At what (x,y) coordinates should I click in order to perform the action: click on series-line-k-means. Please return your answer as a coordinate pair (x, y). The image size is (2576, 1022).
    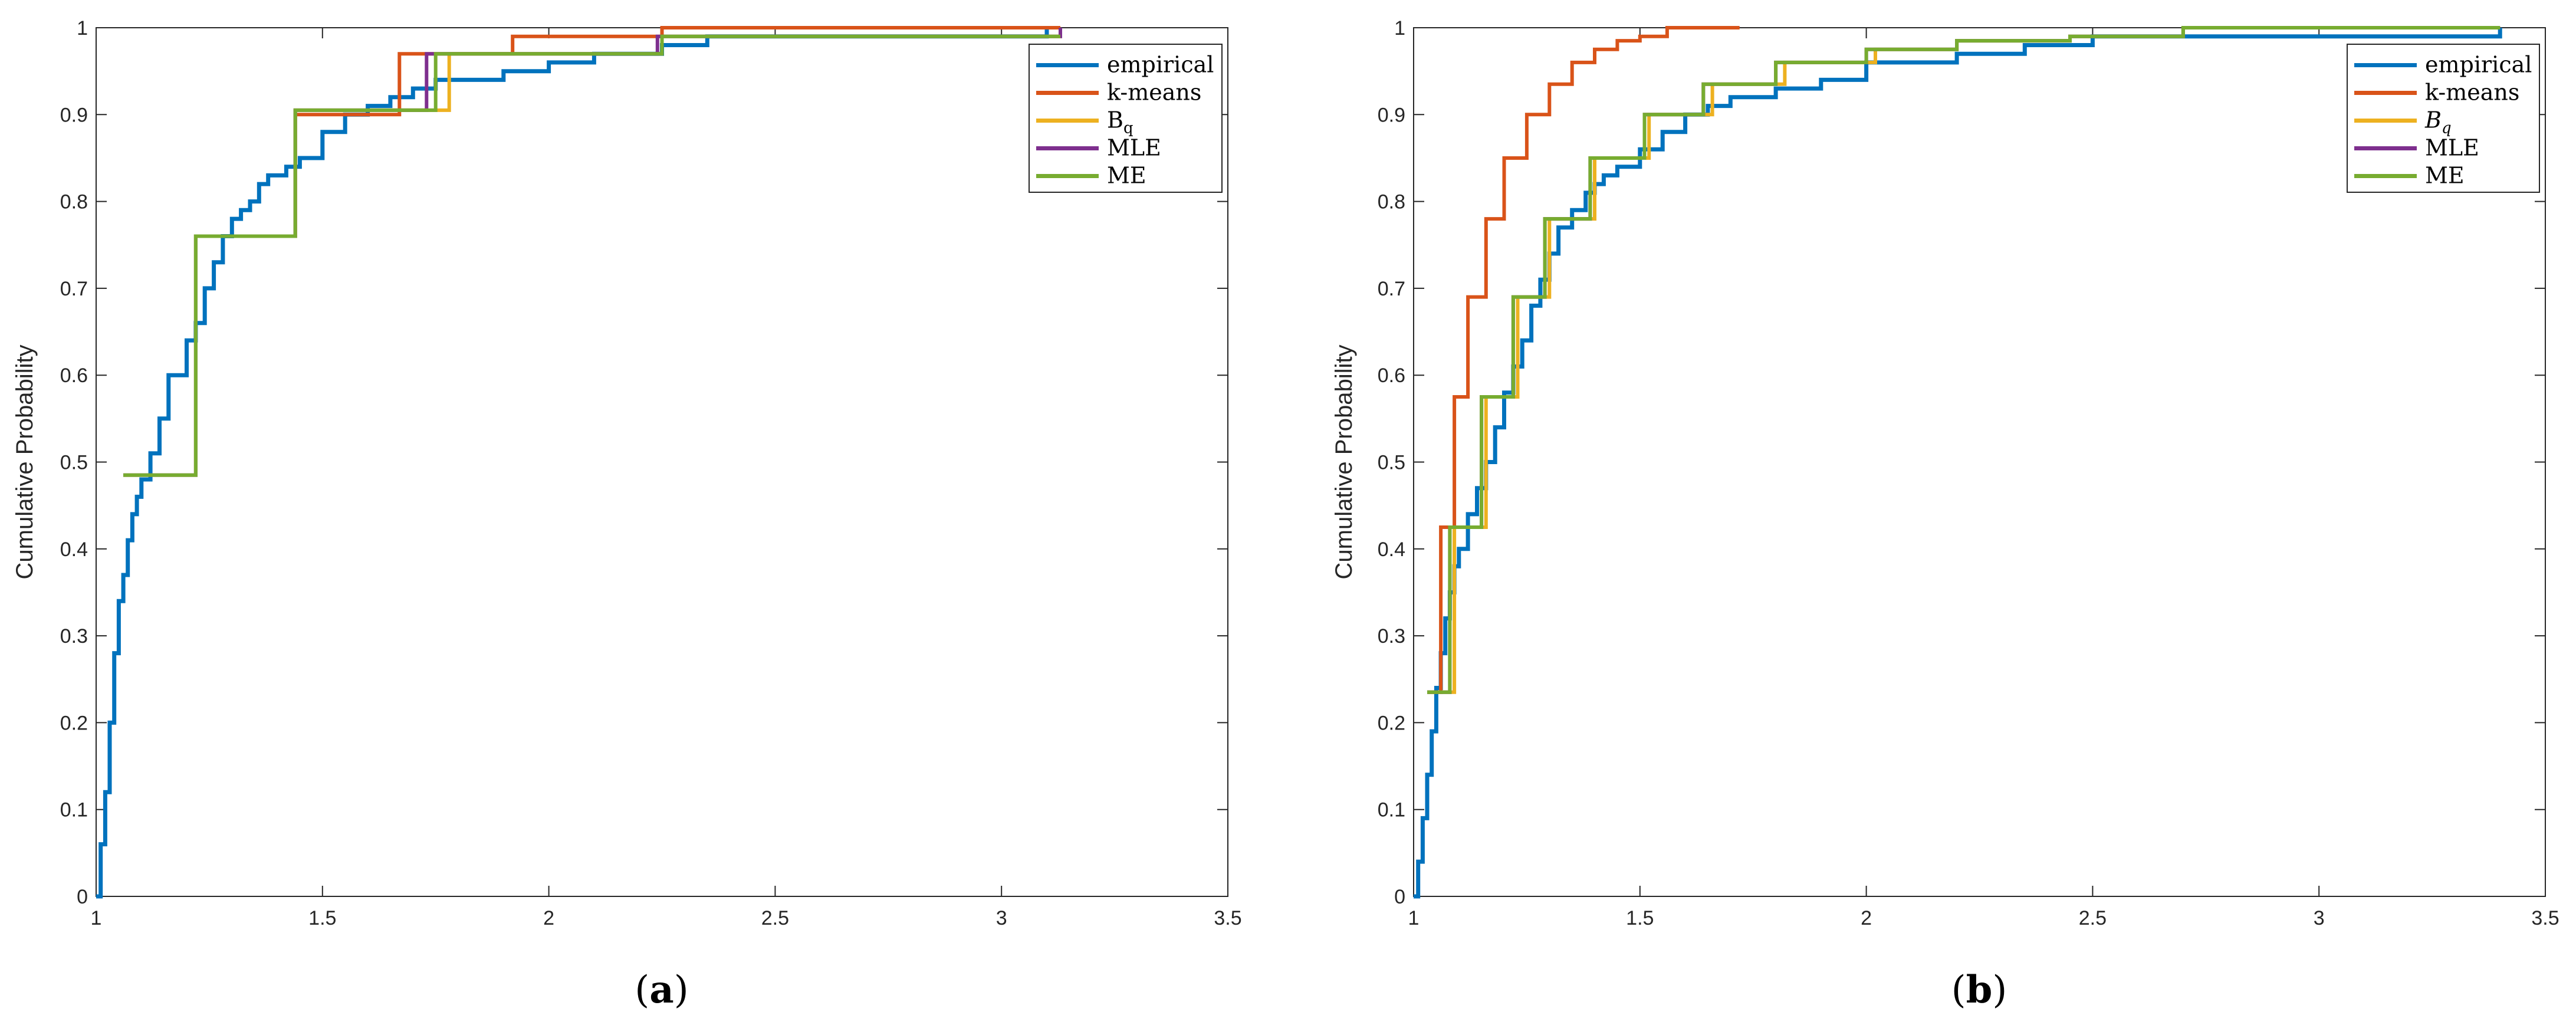
    Looking at the image, I should click on (1584, 360).